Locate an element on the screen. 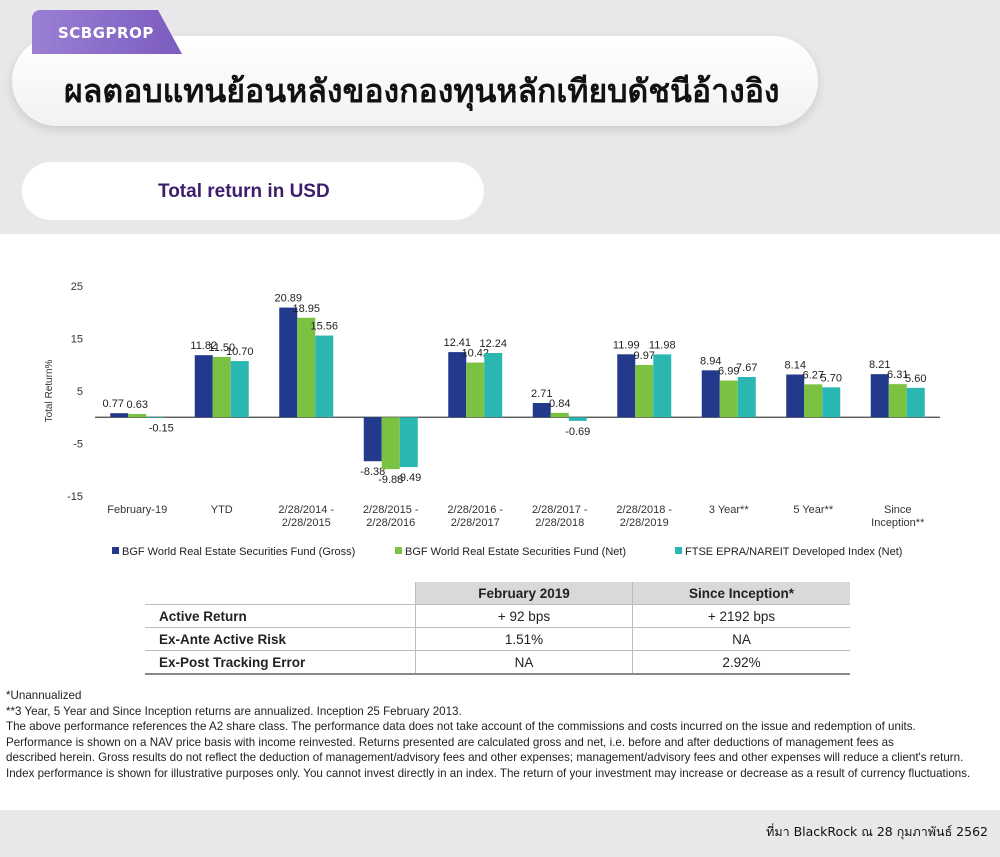 The image size is (1000, 857). table-cell: 1.51% is located at coordinates (524, 639).